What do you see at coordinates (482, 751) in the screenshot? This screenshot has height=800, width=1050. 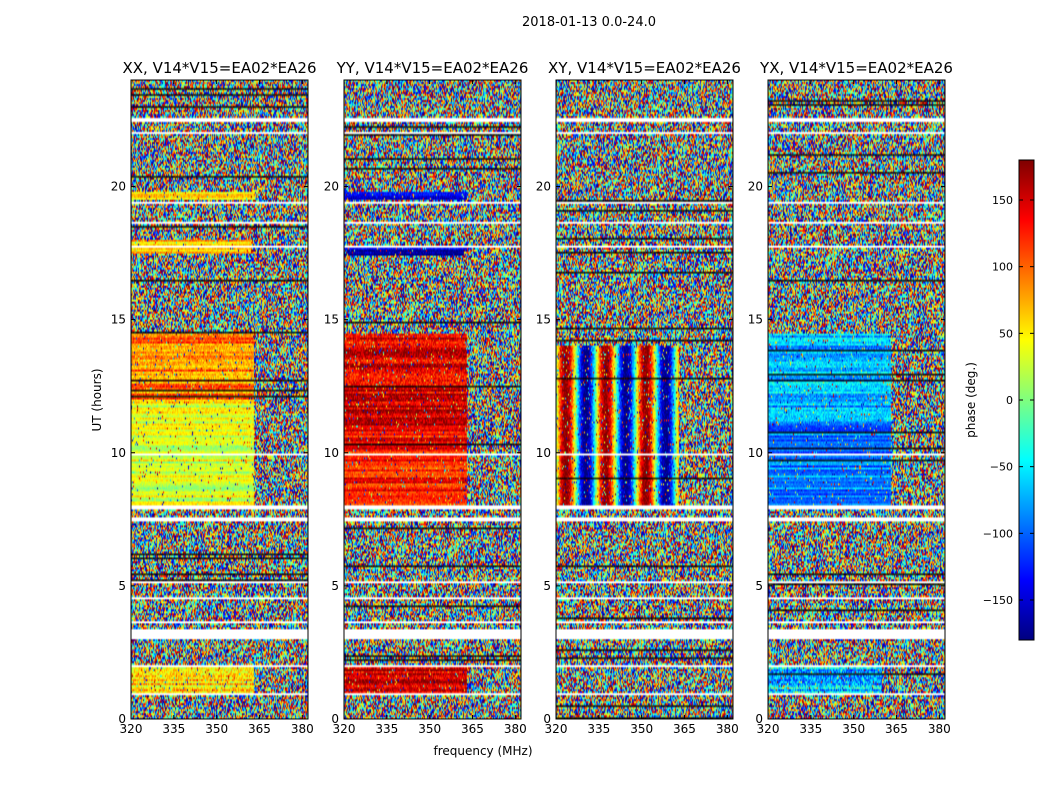 I see `x-axis-label: frequency (MHz)` at bounding box center [482, 751].